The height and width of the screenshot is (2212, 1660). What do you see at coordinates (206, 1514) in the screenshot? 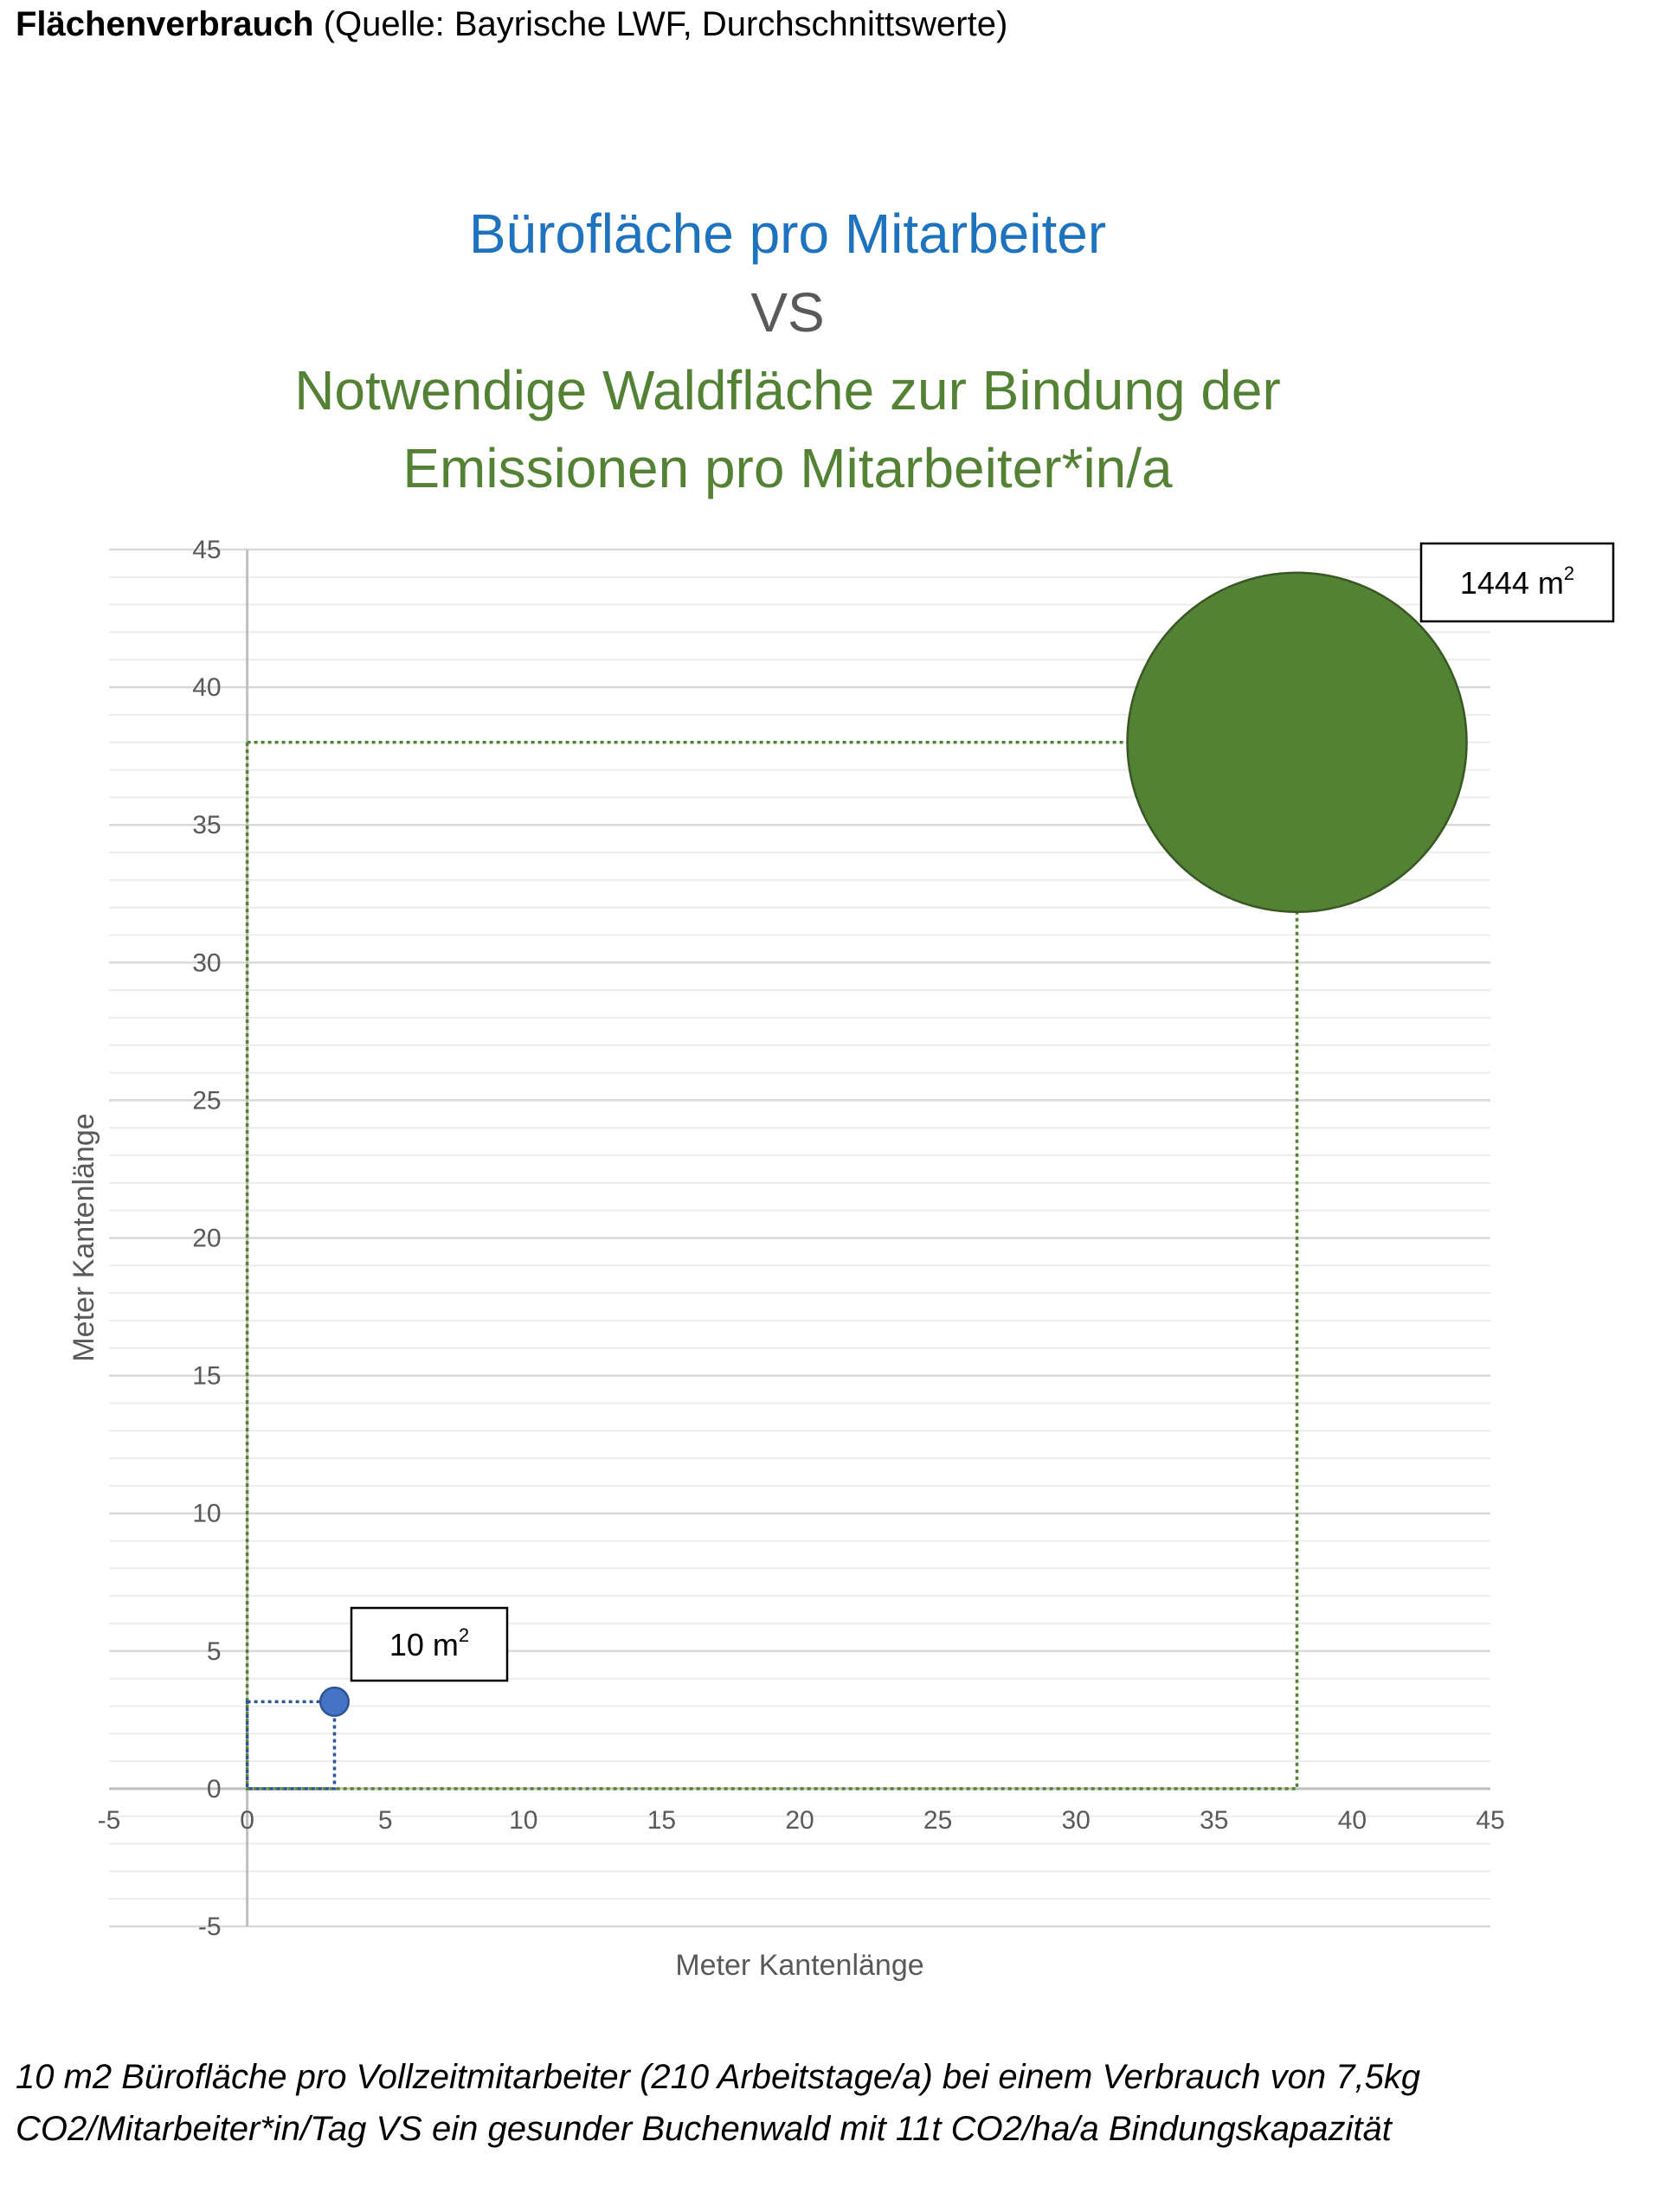
I see `y-tick-label: 10` at bounding box center [206, 1514].